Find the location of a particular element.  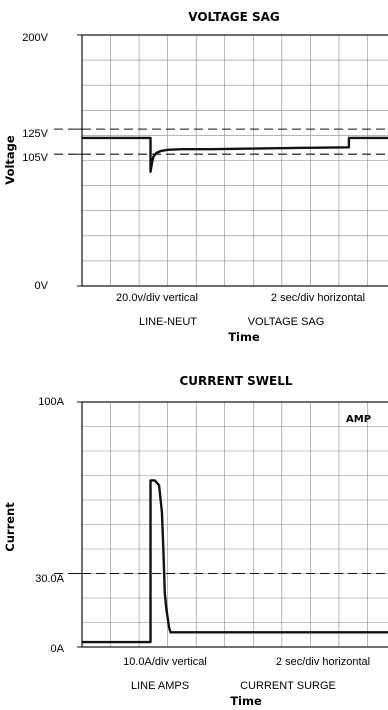

voltage-series-line is located at coordinates (235, 154).